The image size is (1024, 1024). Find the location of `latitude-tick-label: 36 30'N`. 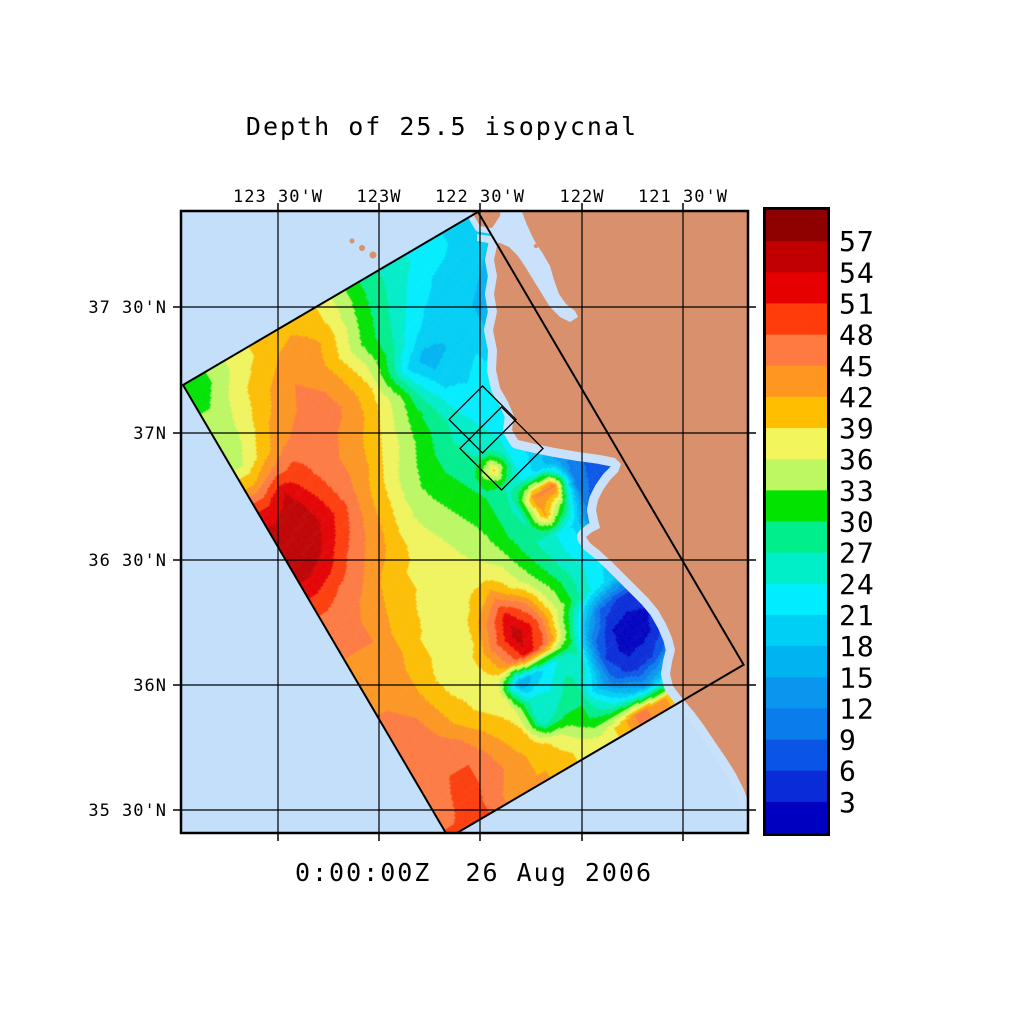

latitude-tick-label: 36 30'N is located at coordinates (127, 561).